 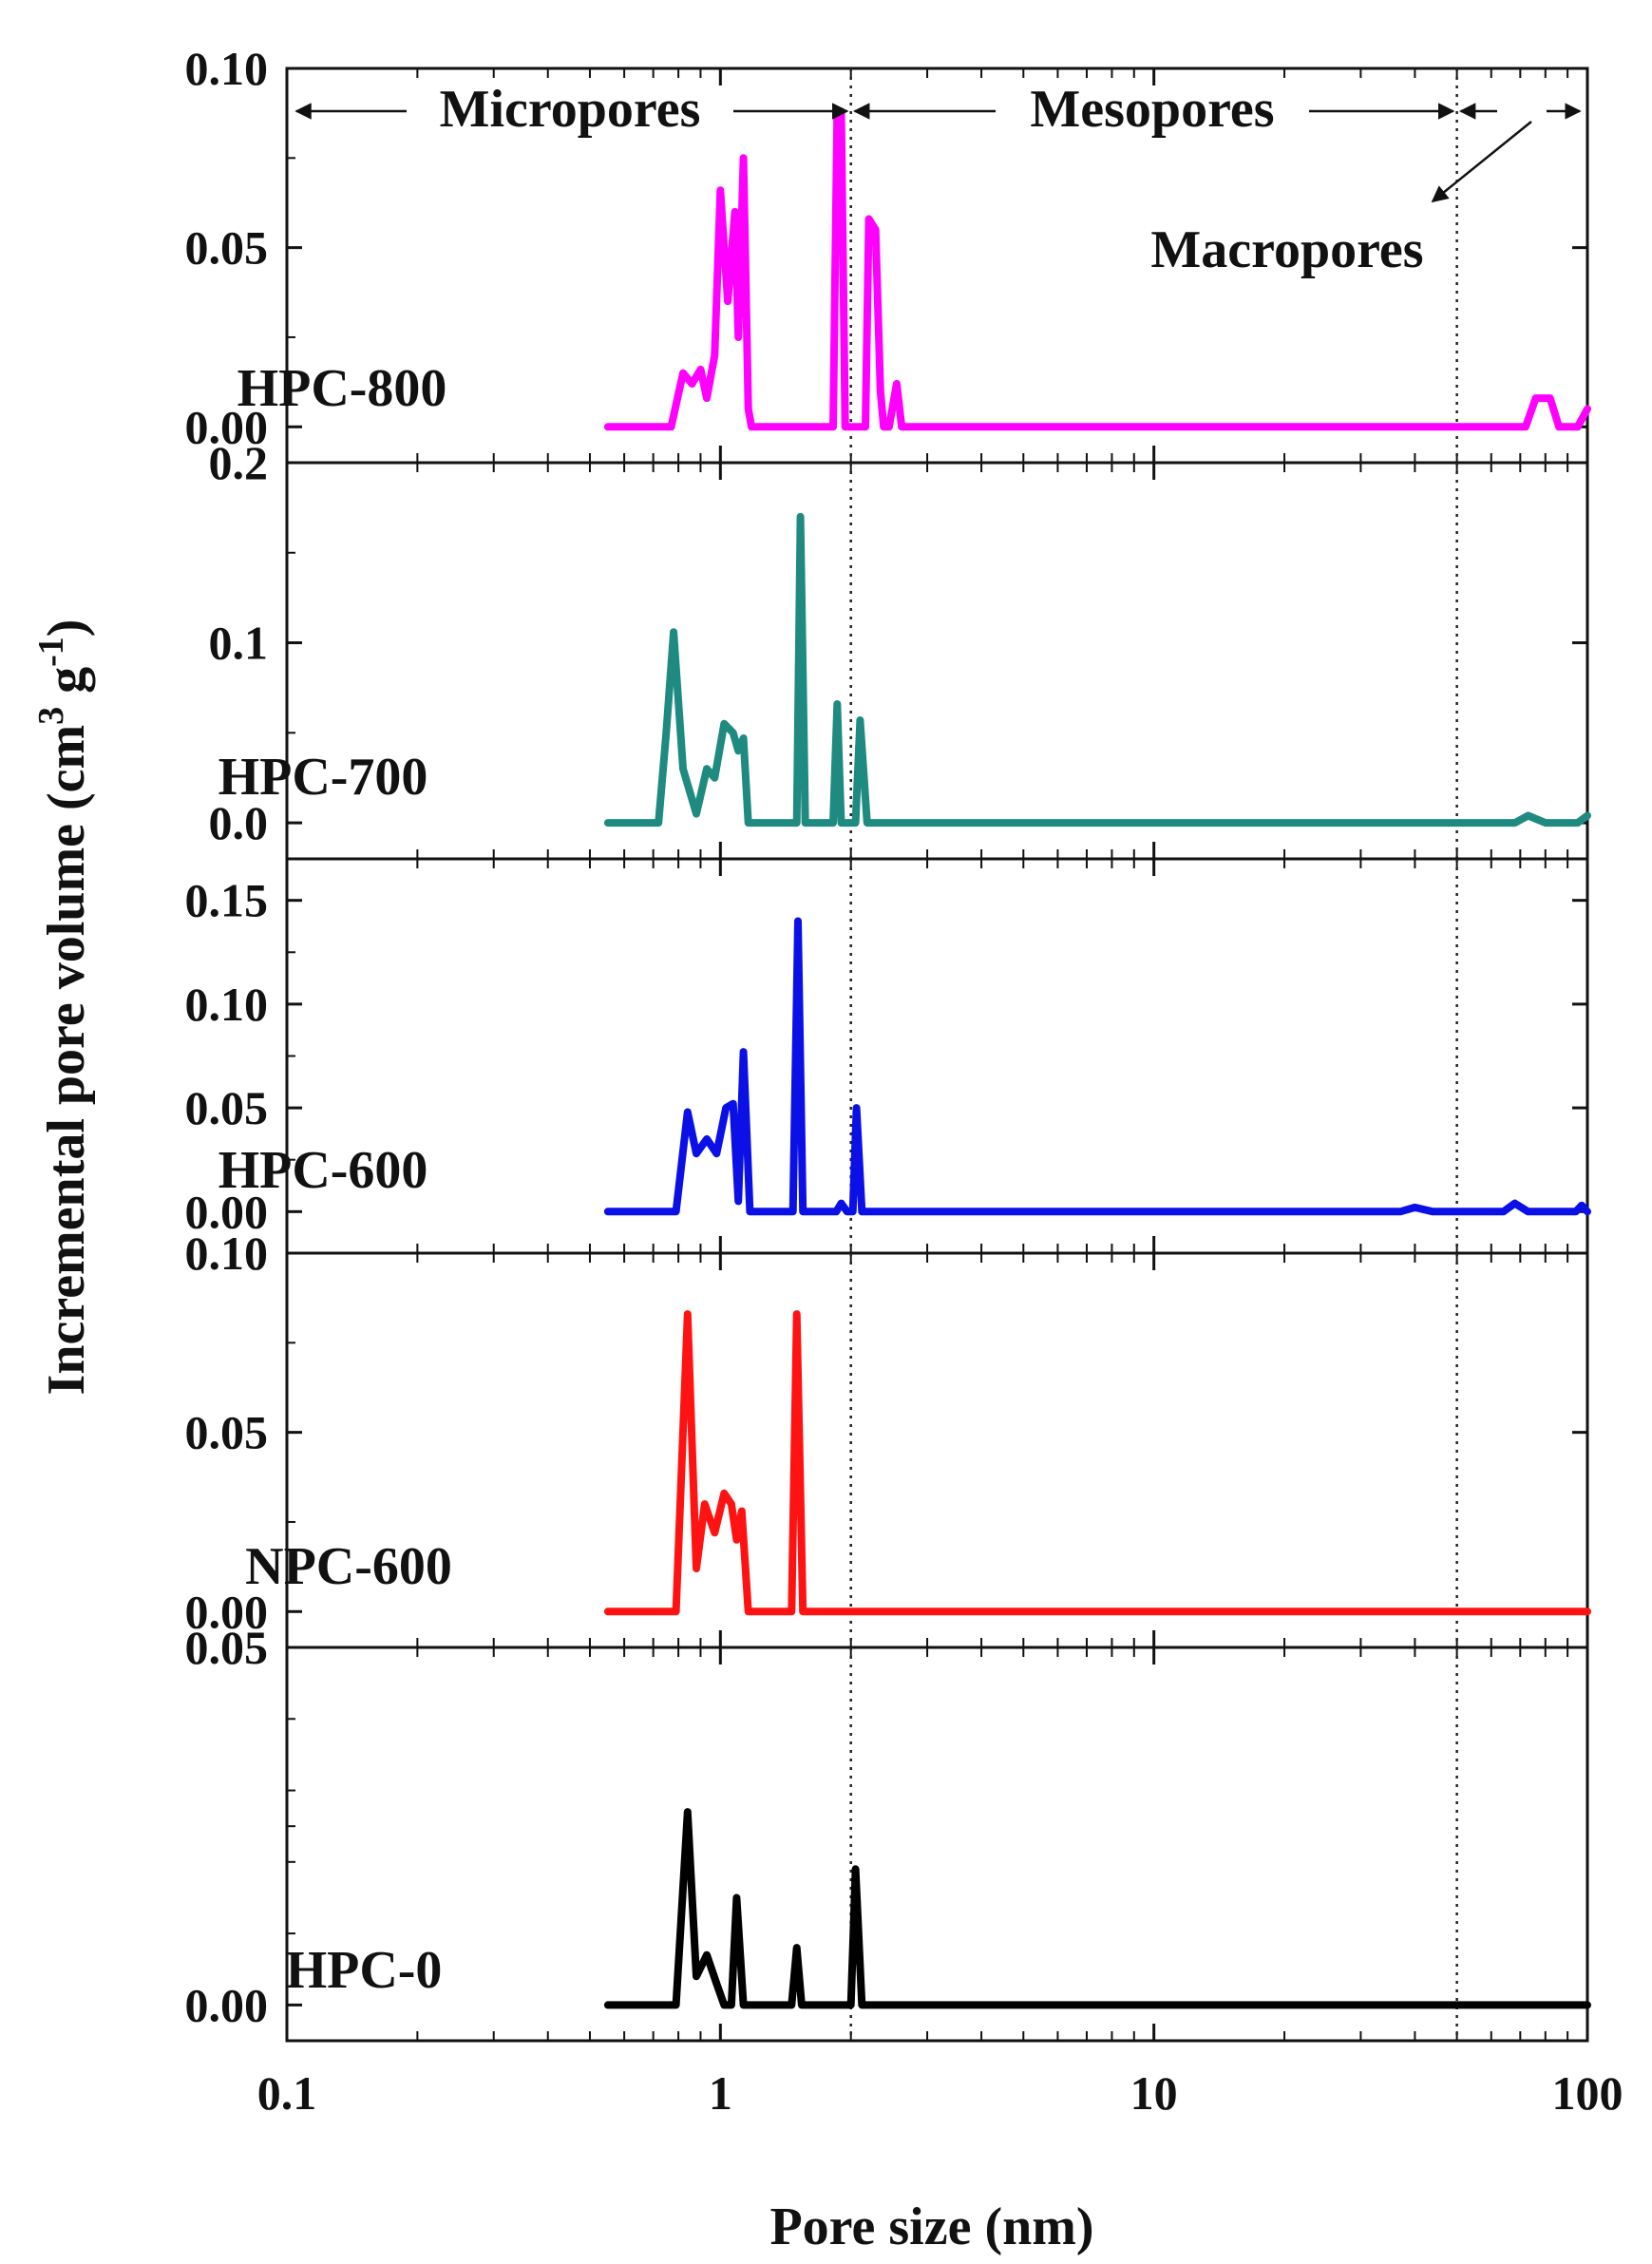 What do you see at coordinates (931, 2226) in the screenshot?
I see `x-axis-title: Pore size (nm)` at bounding box center [931, 2226].